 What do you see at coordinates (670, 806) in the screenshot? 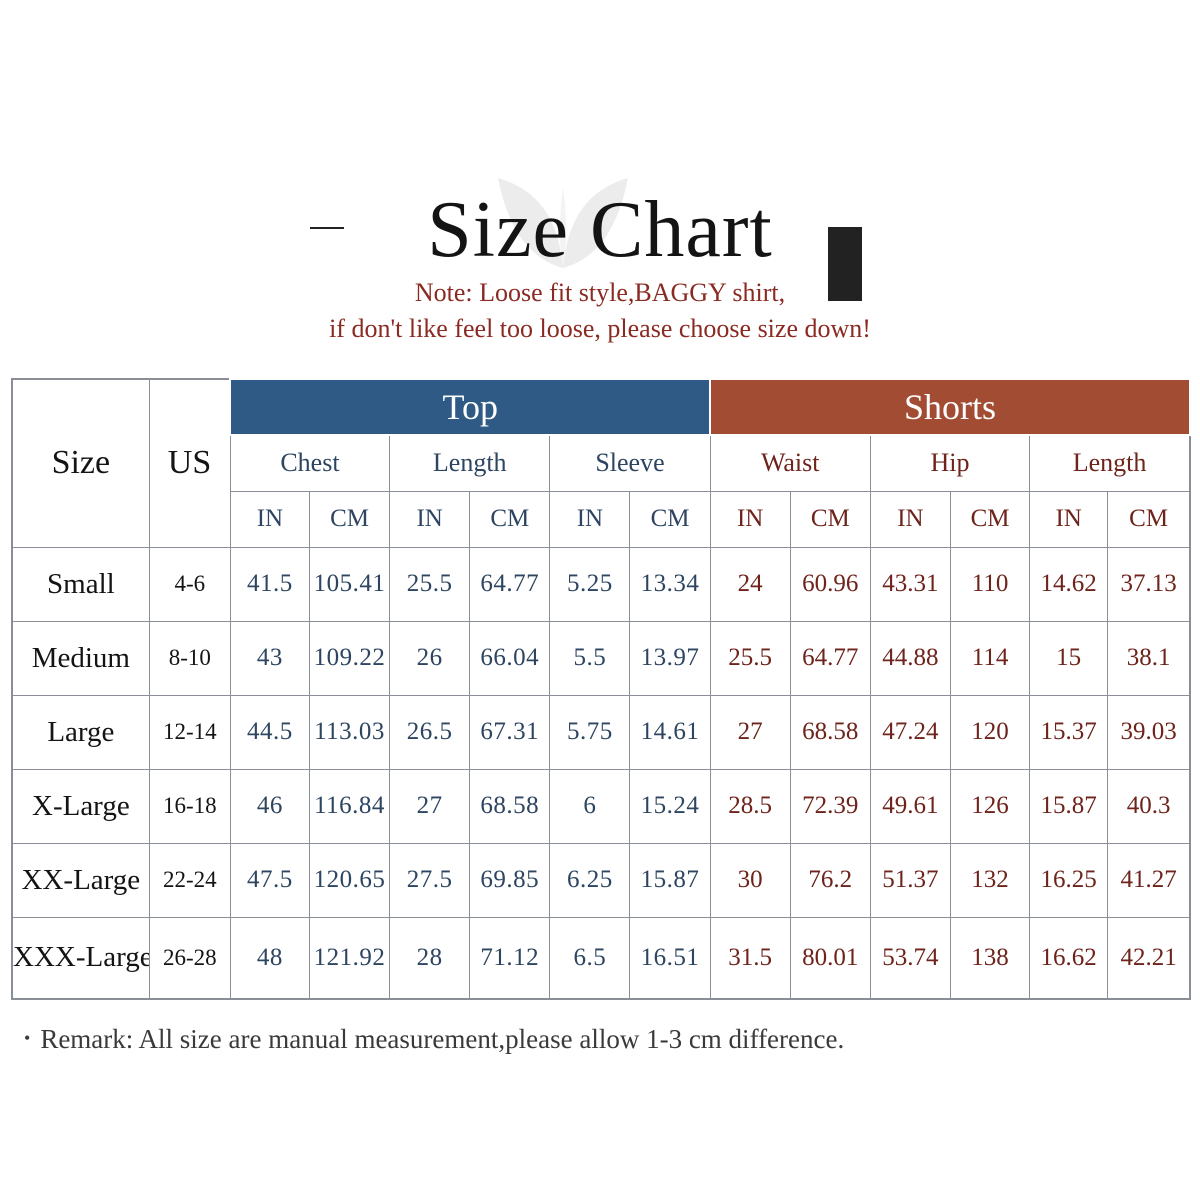
I see `top-value-cell: 15.24` at bounding box center [670, 806].